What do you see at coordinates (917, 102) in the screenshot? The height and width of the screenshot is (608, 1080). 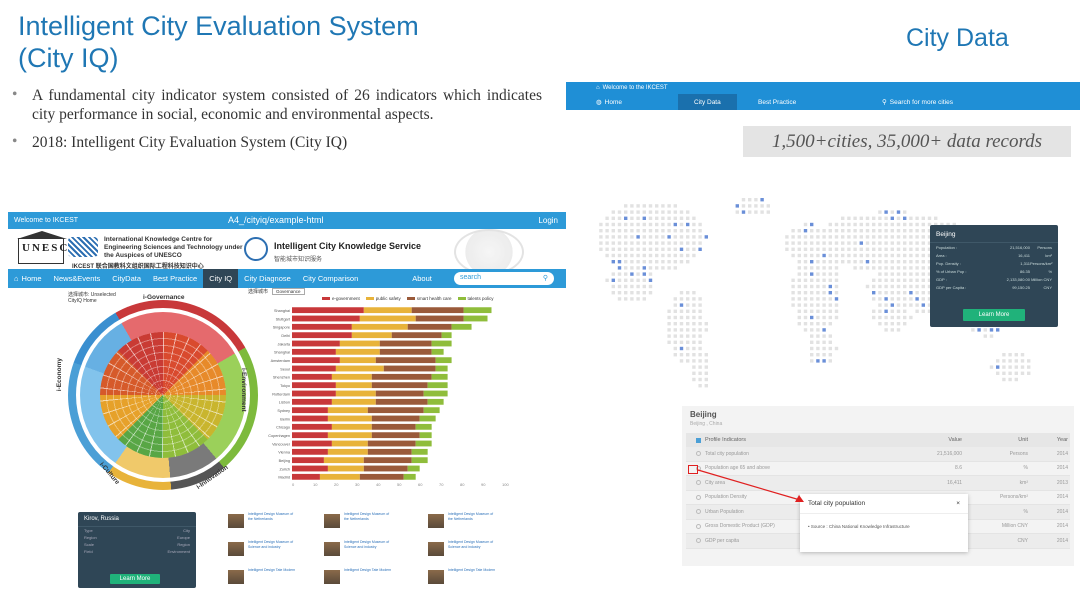 I see `city-search: ⚲ Search for more cities` at bounding box center [917, 102].